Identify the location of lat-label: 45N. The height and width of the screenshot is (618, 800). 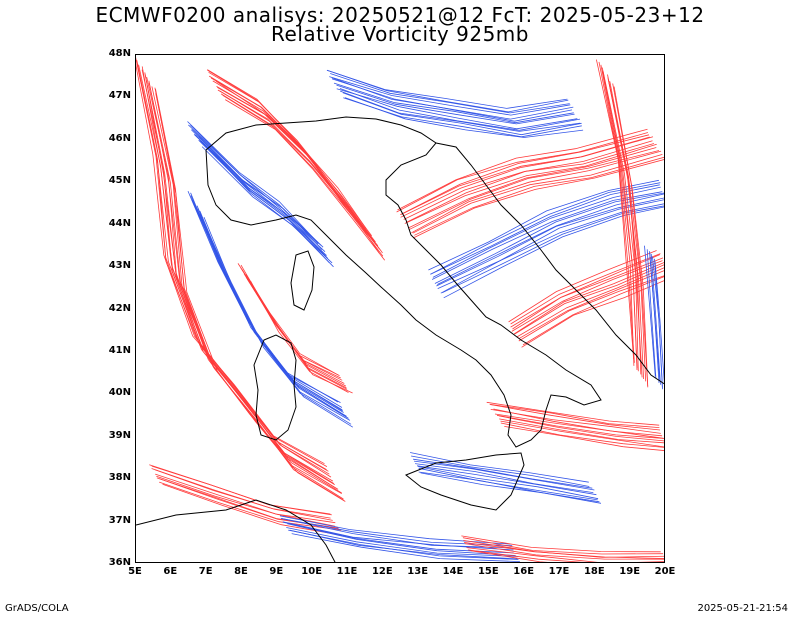
(119, 181).